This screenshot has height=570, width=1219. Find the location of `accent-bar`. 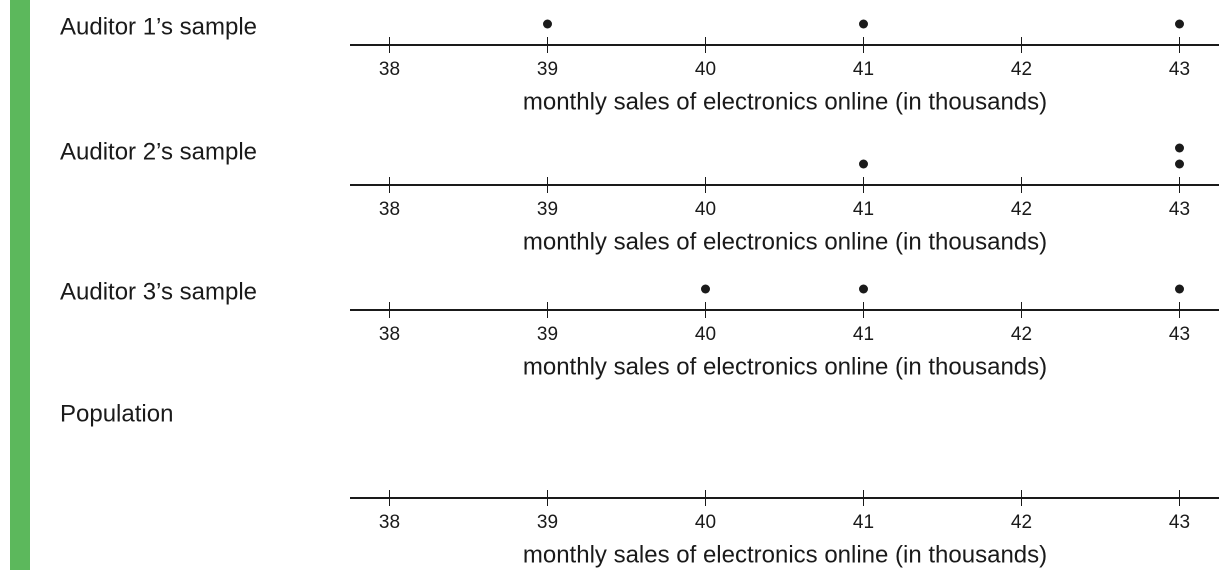

accent-bar is located at coordinates (20, 285).